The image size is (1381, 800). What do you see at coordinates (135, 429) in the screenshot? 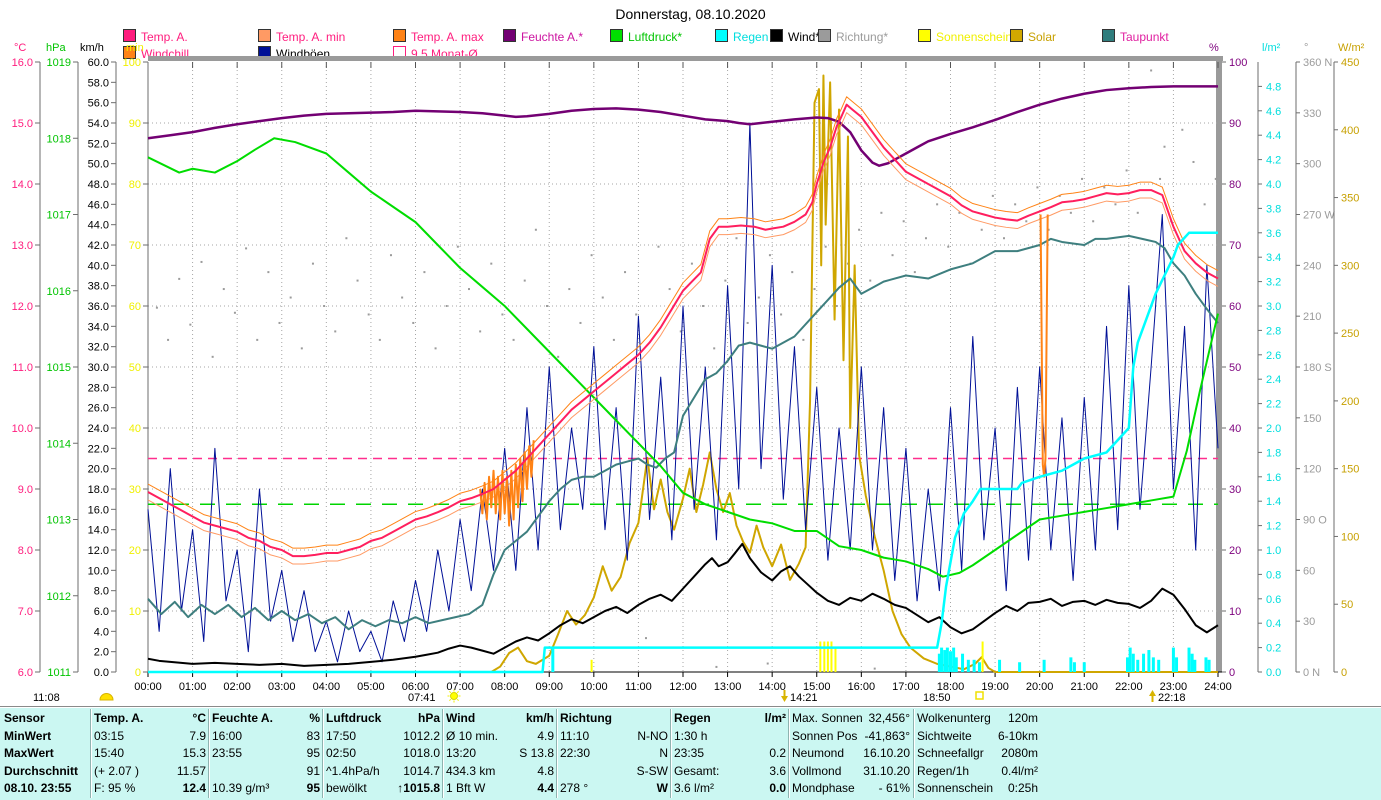
I see `axis-label-min: 40` at bounding box center [135, 429].